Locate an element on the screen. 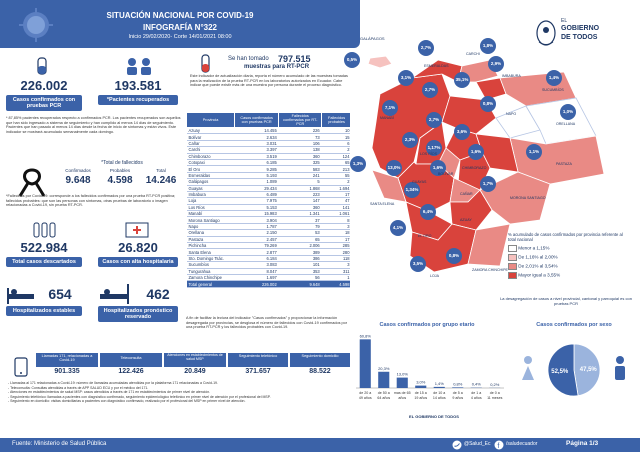 Image resolution: width=640 pixels, height=452 pixels. province-name-cell: Pichincha is located at coordinates (210, 246).